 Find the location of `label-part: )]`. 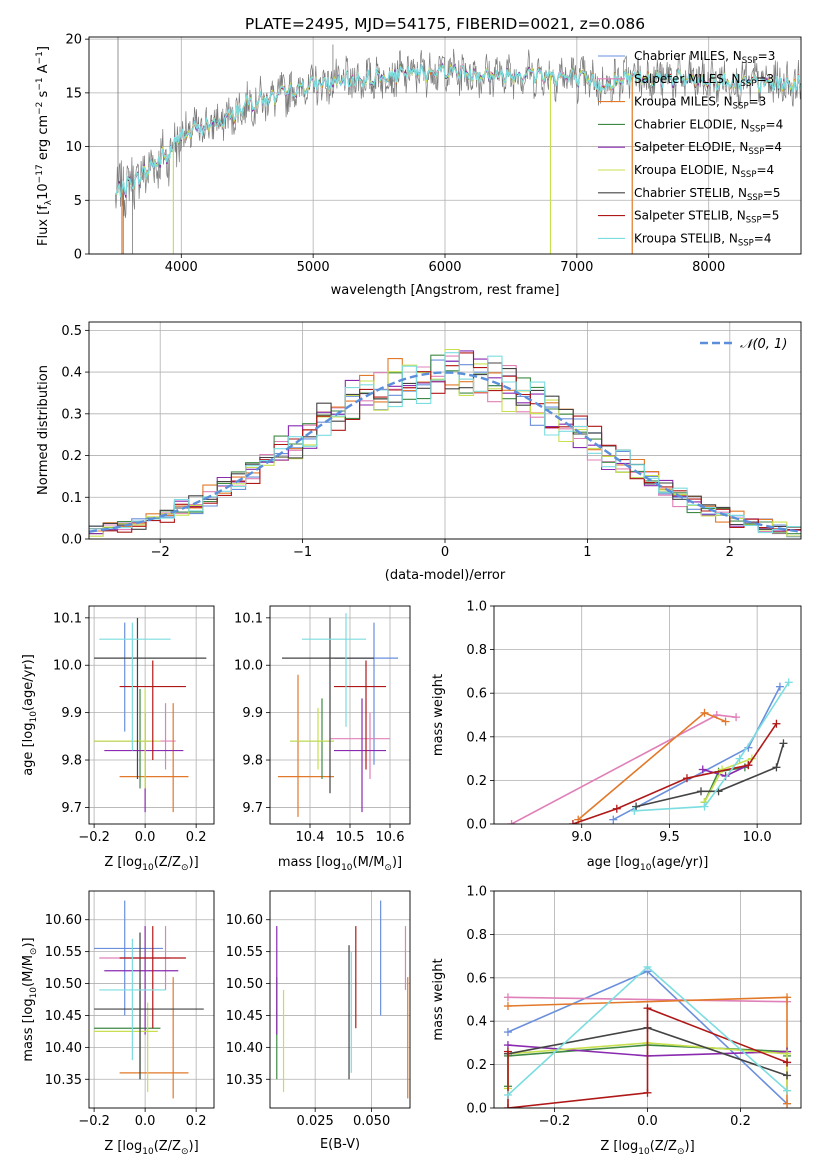

label-part: )] is located at coordinates (194, 1146).